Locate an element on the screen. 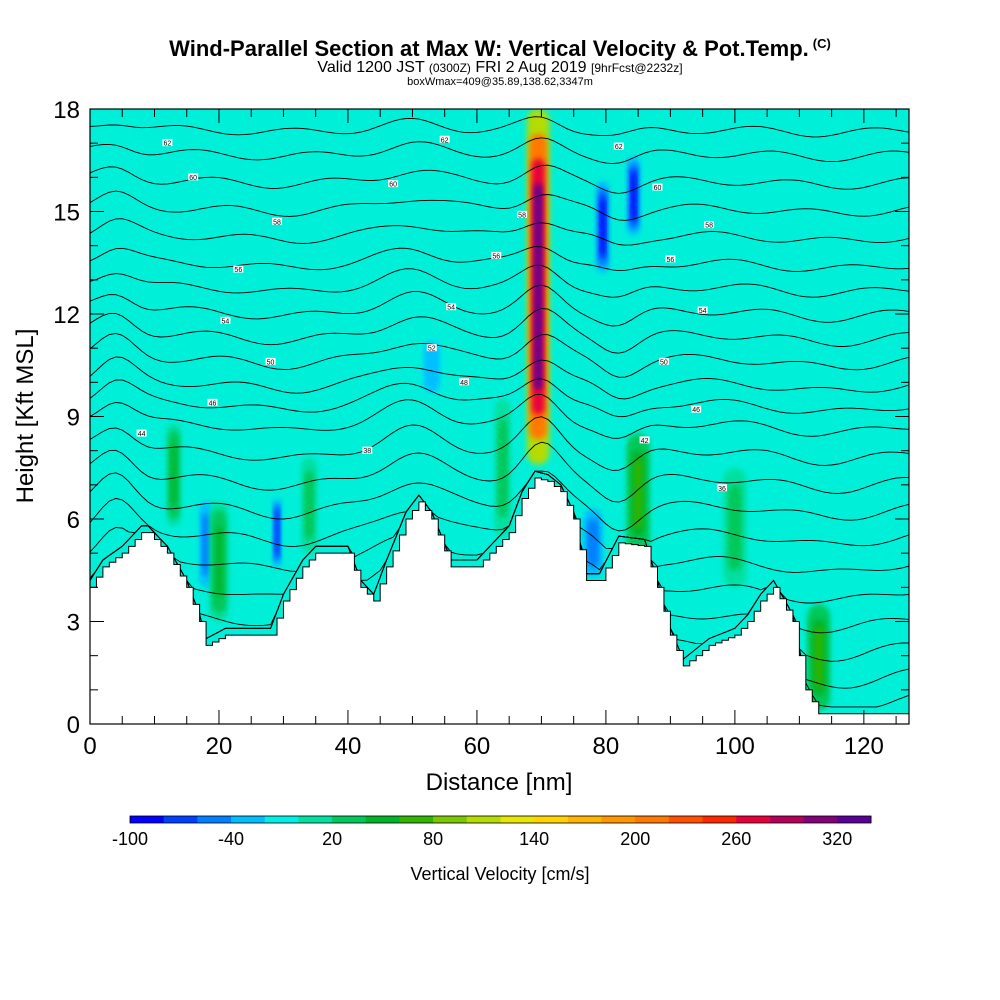 This screenshot has height=1000, width=1000. theta-contour-label-text: 42 is located at coordinates (645, 441).